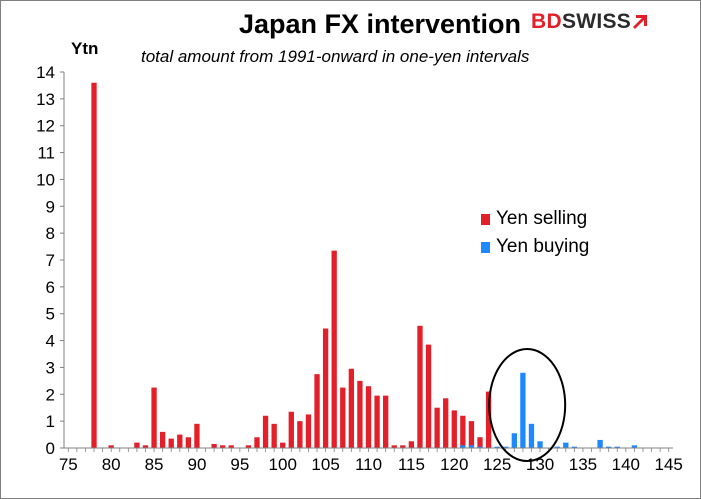 Image resolution: width=701 pixels, height=499 pixels. Describe the element at coordinates (45, 99) in the screenshot. I see `y-tick-label: 13` at that location.